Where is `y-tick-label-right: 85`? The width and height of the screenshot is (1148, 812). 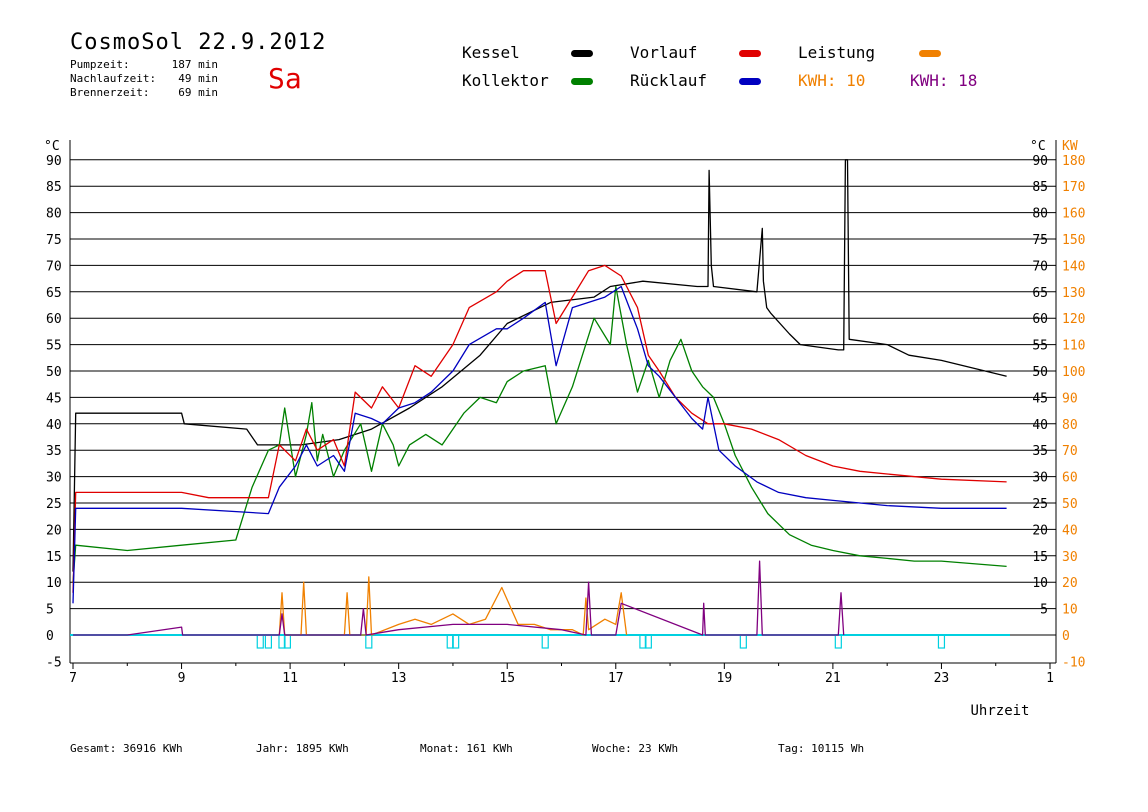 y-tick-label-right: 85 is located at coordinates (1040, 187).